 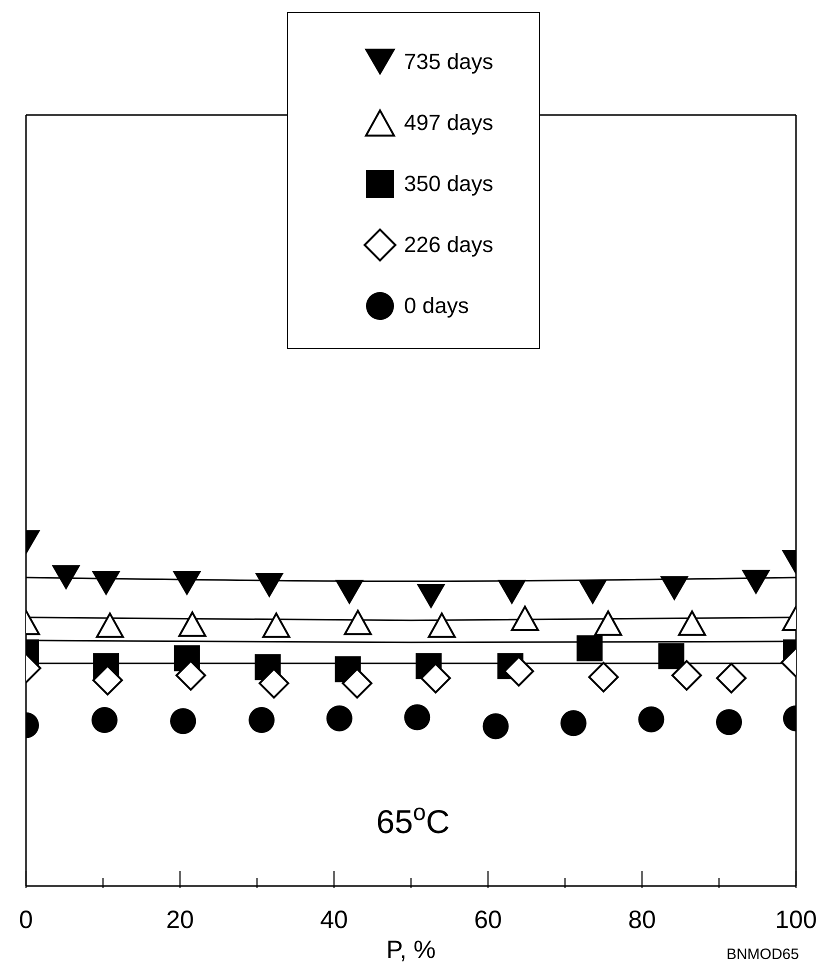 What do you see at coordinates (334, 920) in the screenshot?
I see `x-tick-label: 40` at bounding box center [334, 920].